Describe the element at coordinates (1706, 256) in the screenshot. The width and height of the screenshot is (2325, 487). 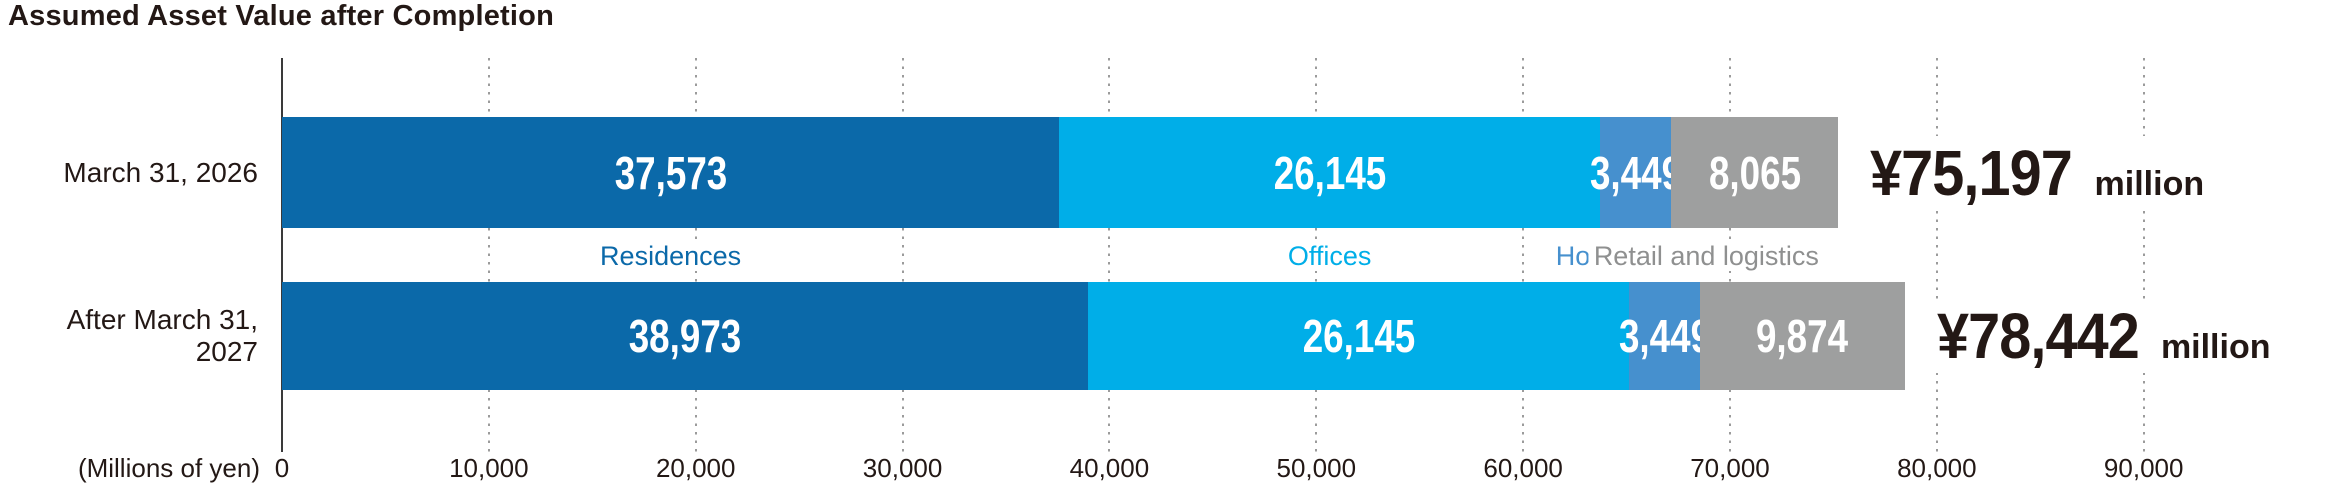
I see `legend-item-retail-and-logistics: Retail and logistics` at that location.